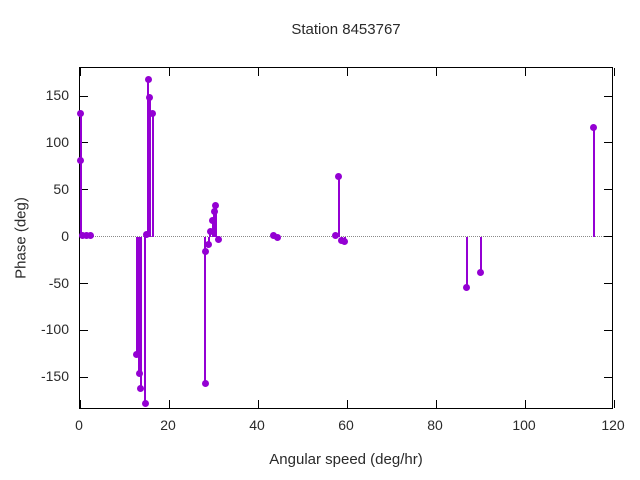 The width and height of the screenshot is (640, 480). Describe the element at coordinates (57, 95) in the screenshot. I see `y-tick-label: 150` at that location.